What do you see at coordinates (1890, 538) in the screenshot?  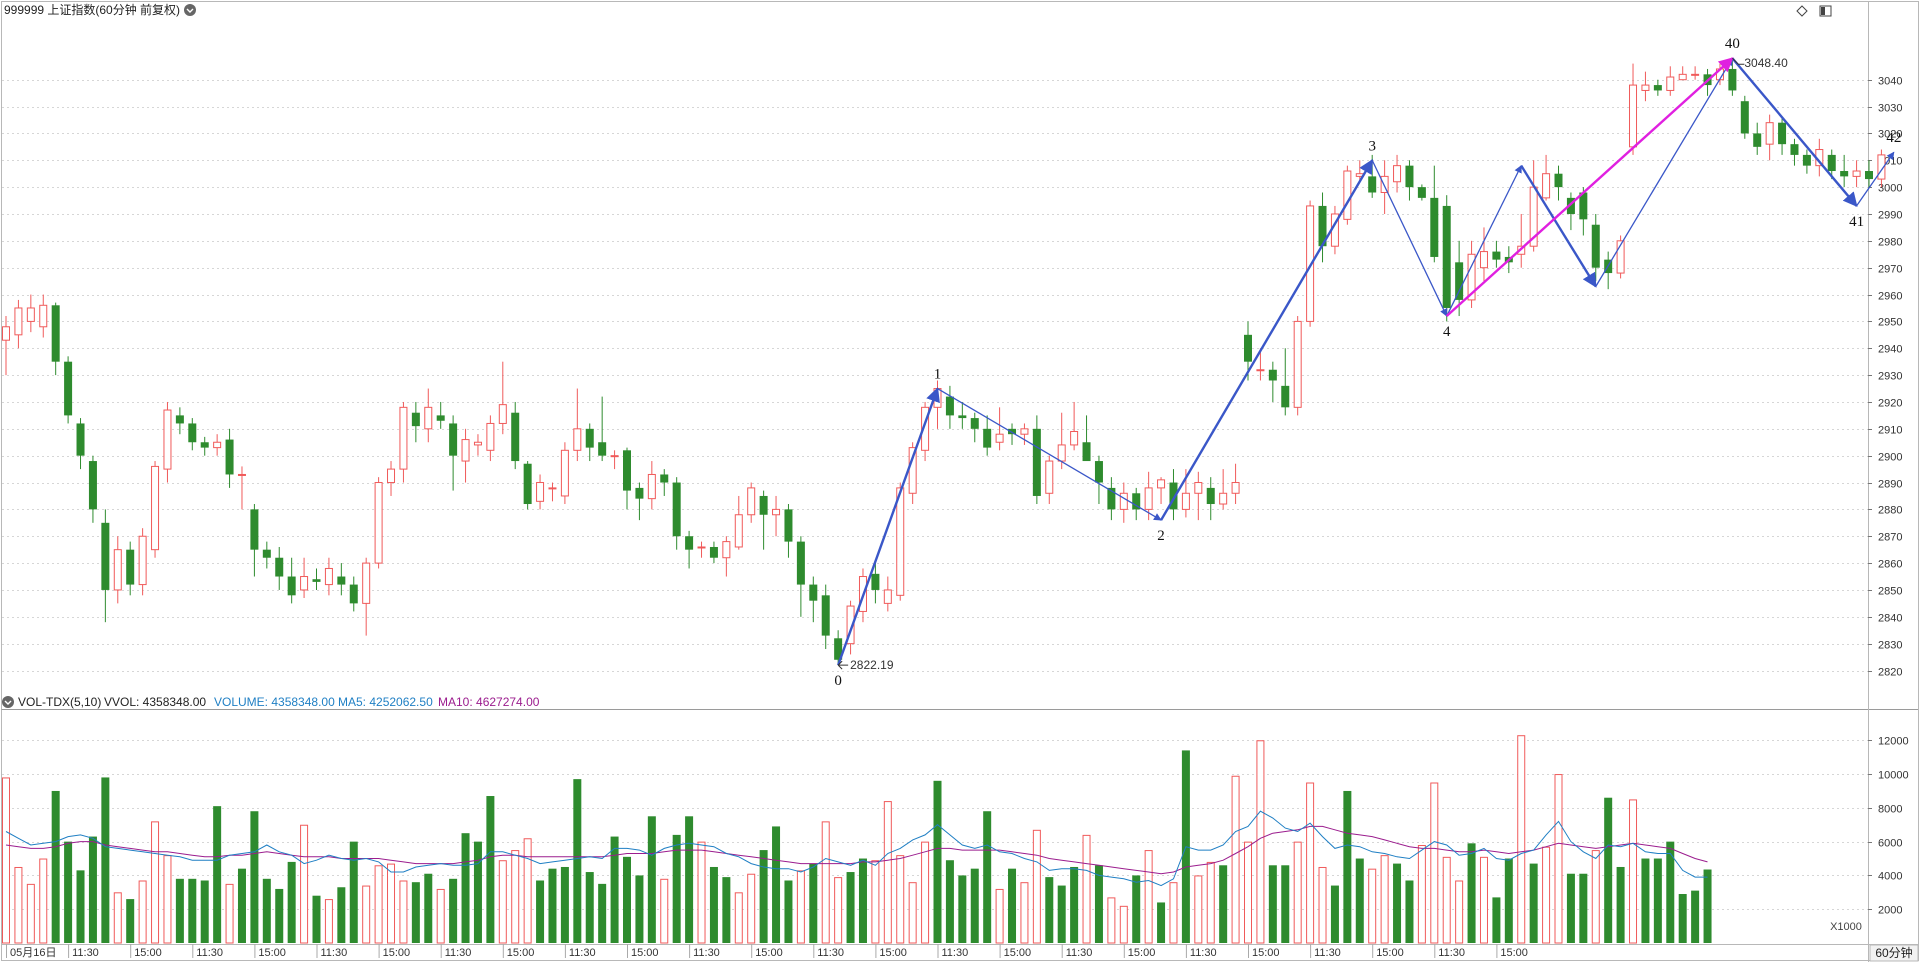 I see `price-tick-label: 2870` at bounding box center [1890, 538].